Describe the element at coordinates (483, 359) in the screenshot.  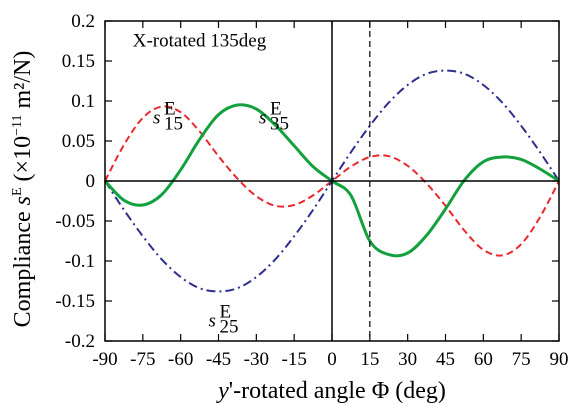
I see `x-tick-label: 60` at that location.